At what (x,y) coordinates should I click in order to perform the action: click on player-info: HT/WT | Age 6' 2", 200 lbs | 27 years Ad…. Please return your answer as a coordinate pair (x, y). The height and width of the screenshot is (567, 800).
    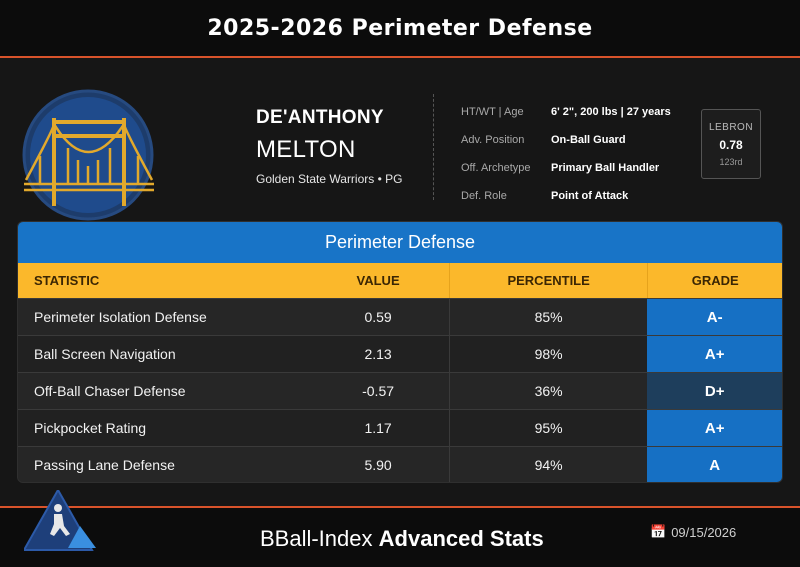
    Looking at the image, I should click on (566, 154).